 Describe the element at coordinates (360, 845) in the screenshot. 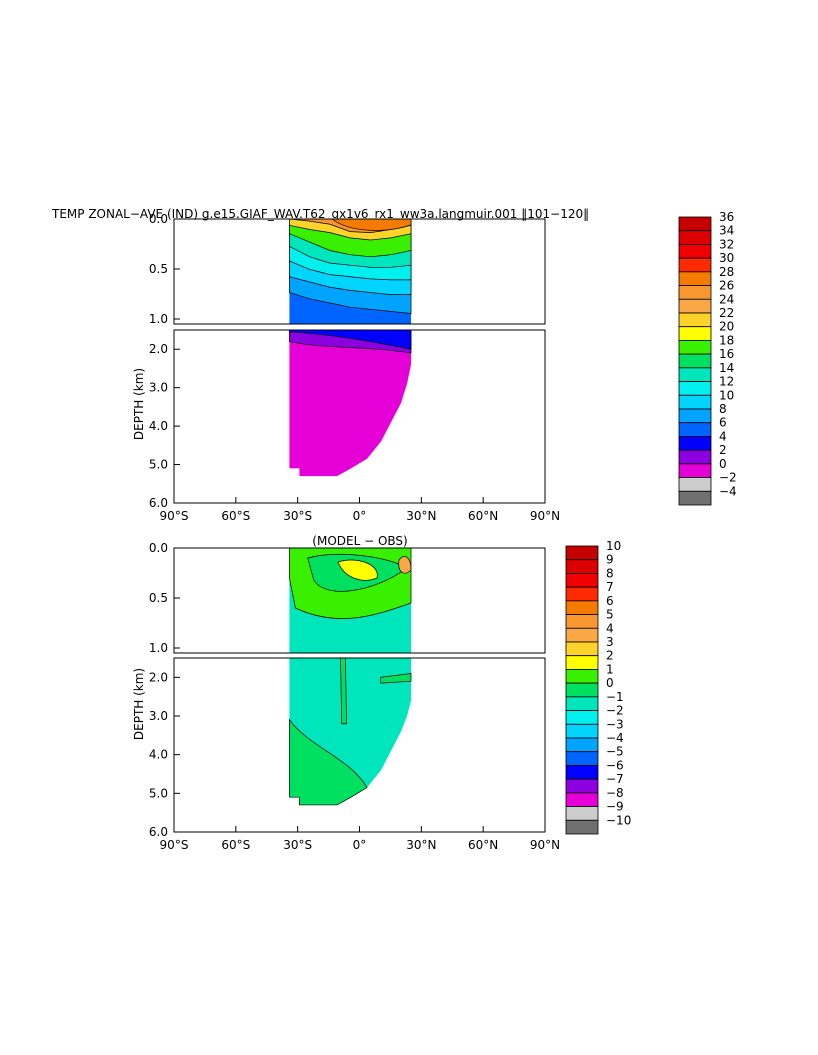

I see `diff-xtick-label: 0°` at that location.